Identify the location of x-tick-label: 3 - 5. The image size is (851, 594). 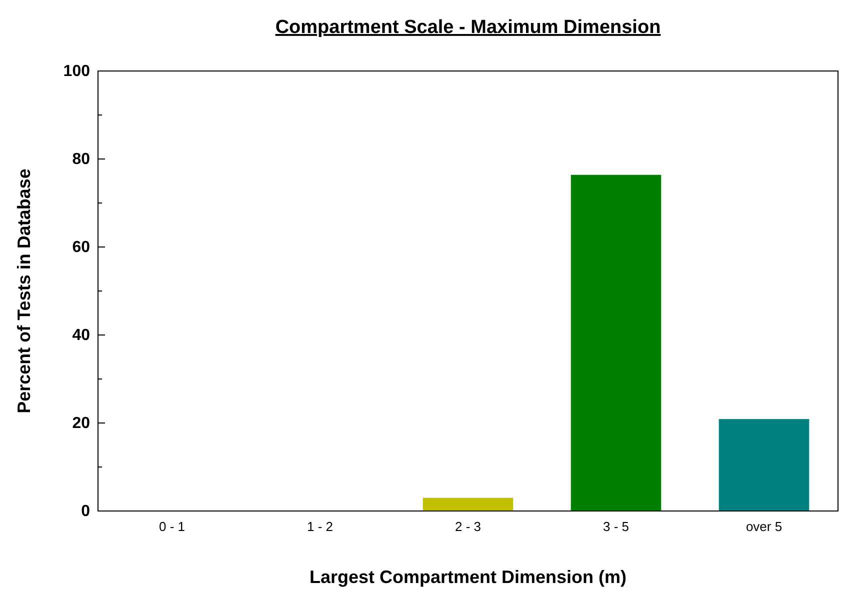
(616, 526).